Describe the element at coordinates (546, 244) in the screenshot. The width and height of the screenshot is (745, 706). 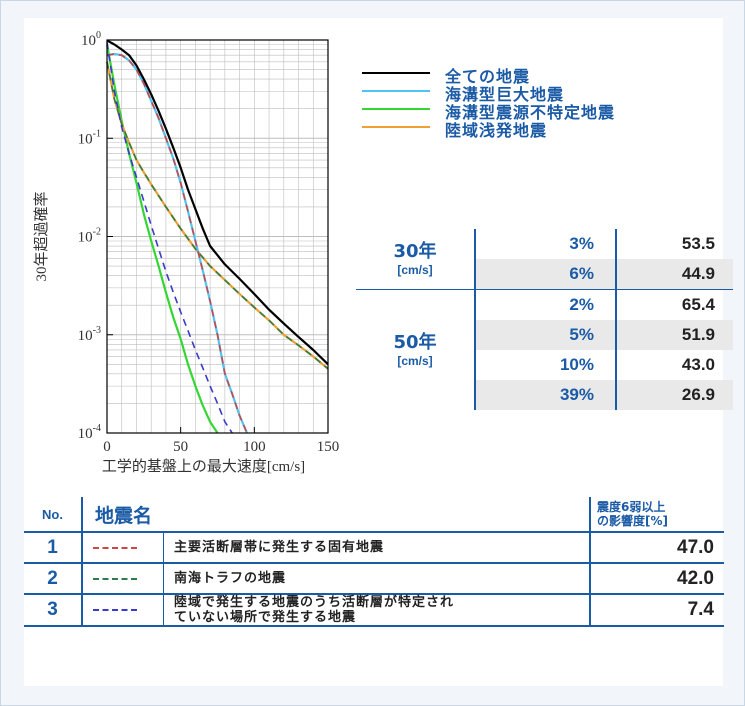
I see `pct-cell: 3%` at that location.